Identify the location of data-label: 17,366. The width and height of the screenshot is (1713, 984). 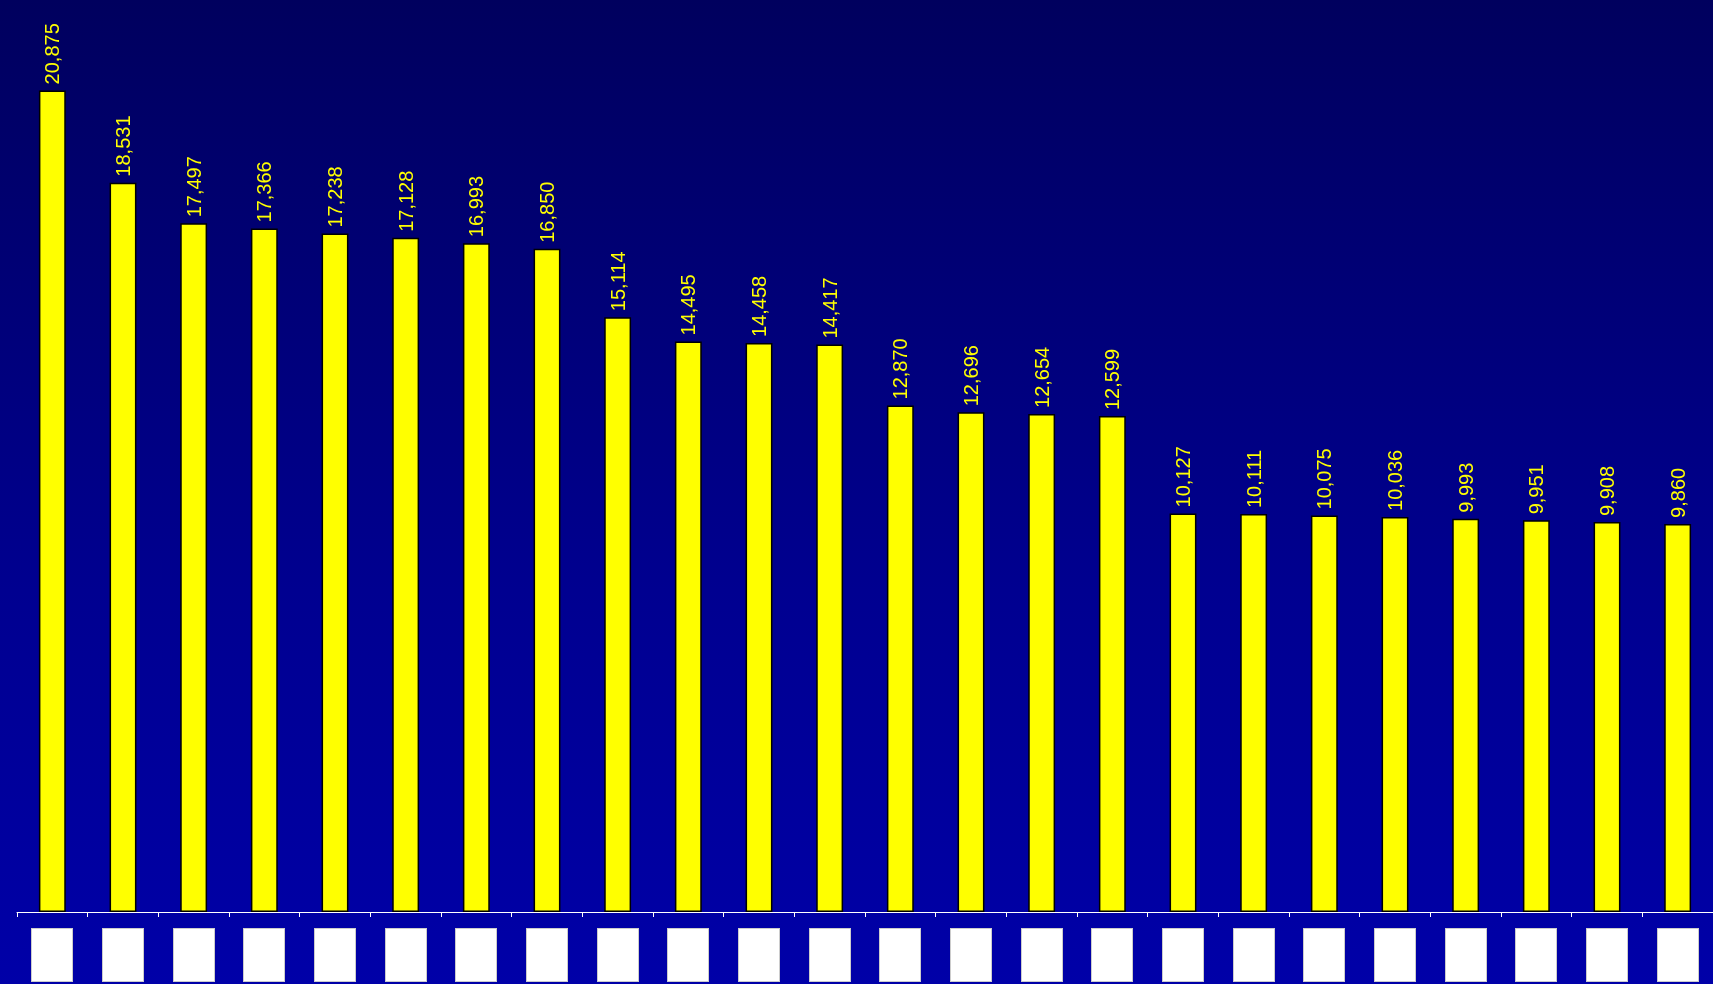
(264, 192).